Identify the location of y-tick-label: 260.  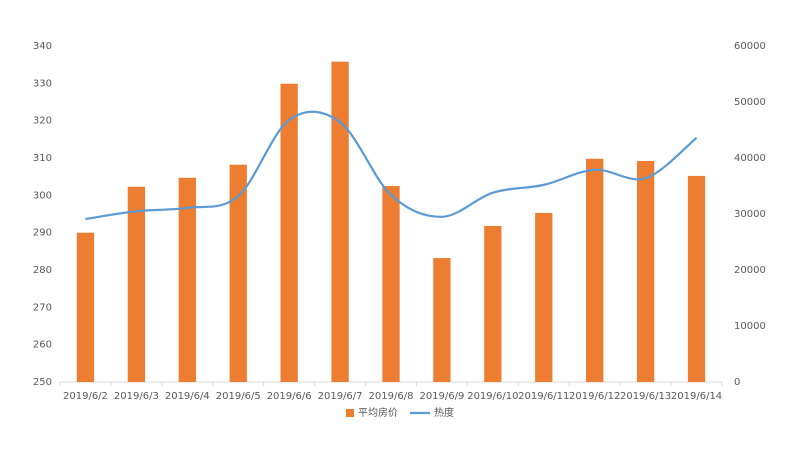
(42, 345).